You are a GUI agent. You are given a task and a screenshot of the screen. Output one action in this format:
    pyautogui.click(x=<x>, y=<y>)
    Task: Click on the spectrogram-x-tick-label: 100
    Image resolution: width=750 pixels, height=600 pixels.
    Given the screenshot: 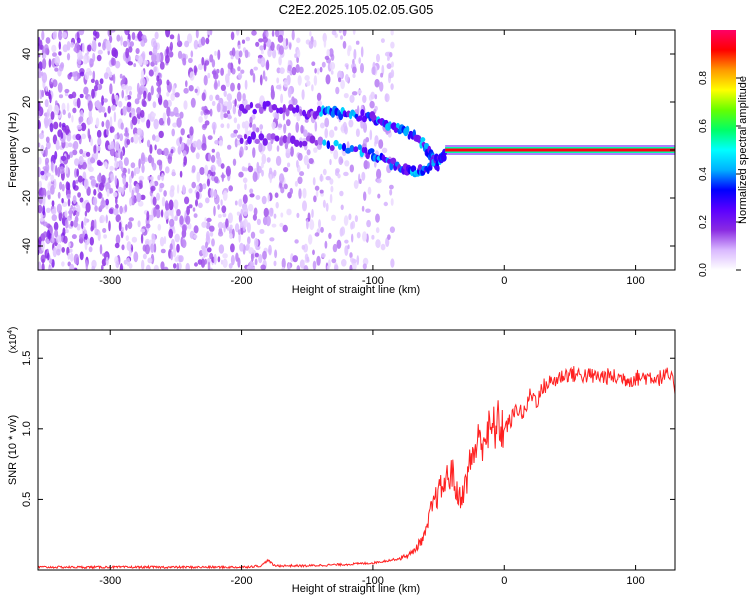 What is the action you would take?
    pyautogui.click(x=635, y=281)
    